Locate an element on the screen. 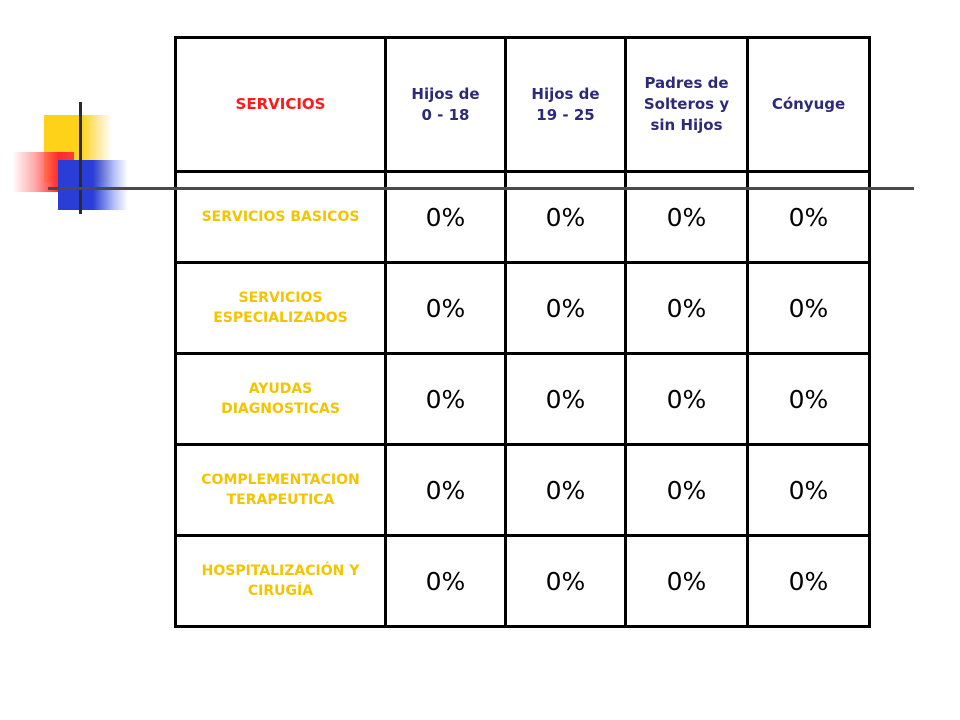  header-hijos-0-18: Hijos de 0 - 18 is located at coordinates (445, 104).